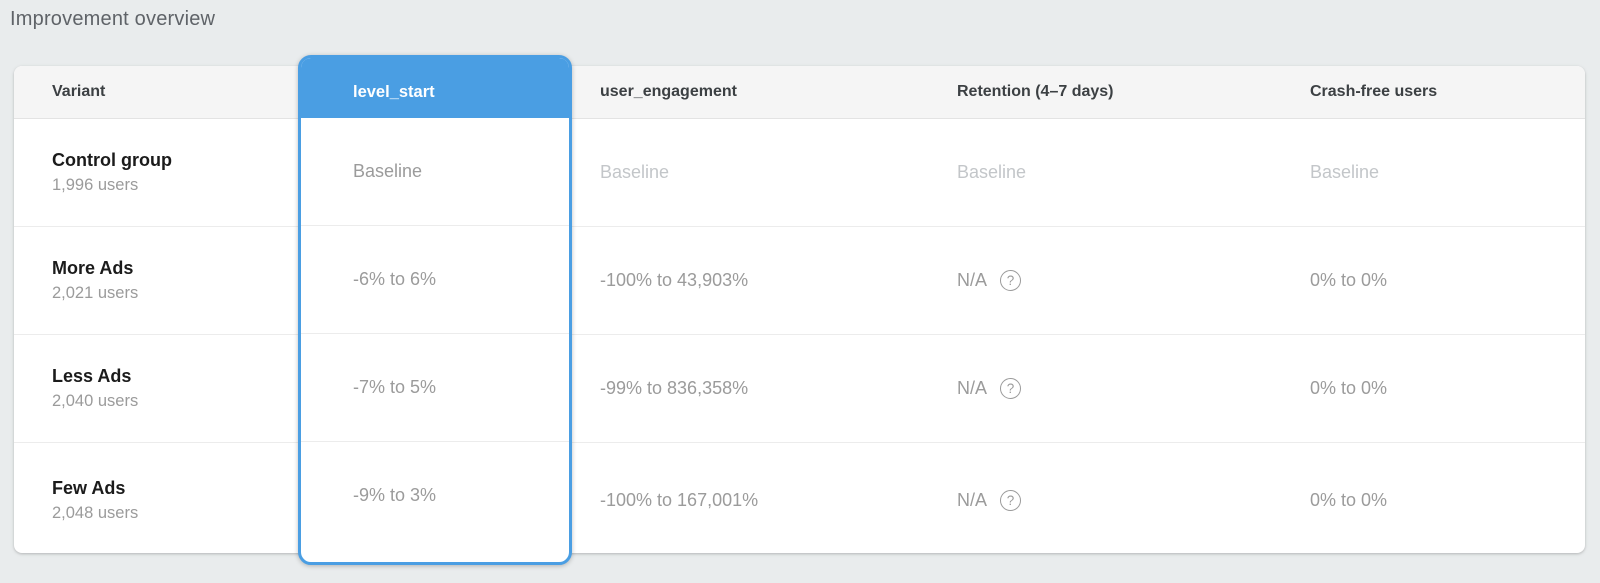  Describe the element at coordinates (435, 387) in the screenshot. I see `level-start-cell: -7% to 5%` at that location.